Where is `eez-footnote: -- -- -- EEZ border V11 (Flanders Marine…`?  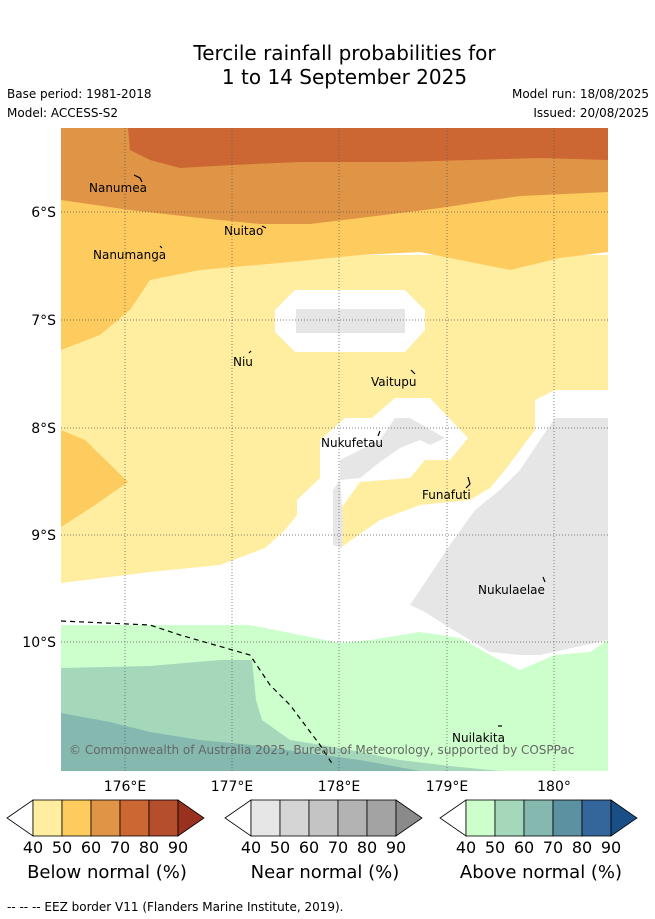 eez-footnote: -- -- -- EEZ border V11 (Flanders Marine… is located at coordinates (175, 907).